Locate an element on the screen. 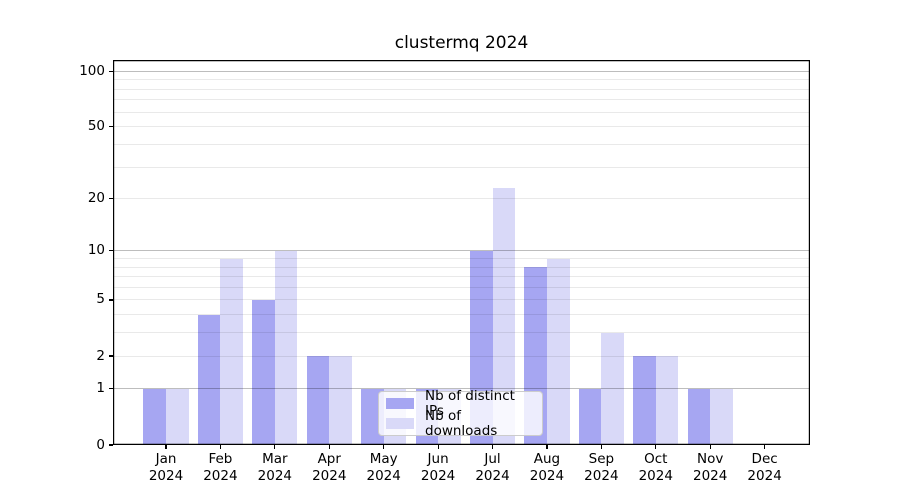 This screenshot has width=900, height=500. x-tick-label: Mar 2024 is located at coordinates (274, 467).